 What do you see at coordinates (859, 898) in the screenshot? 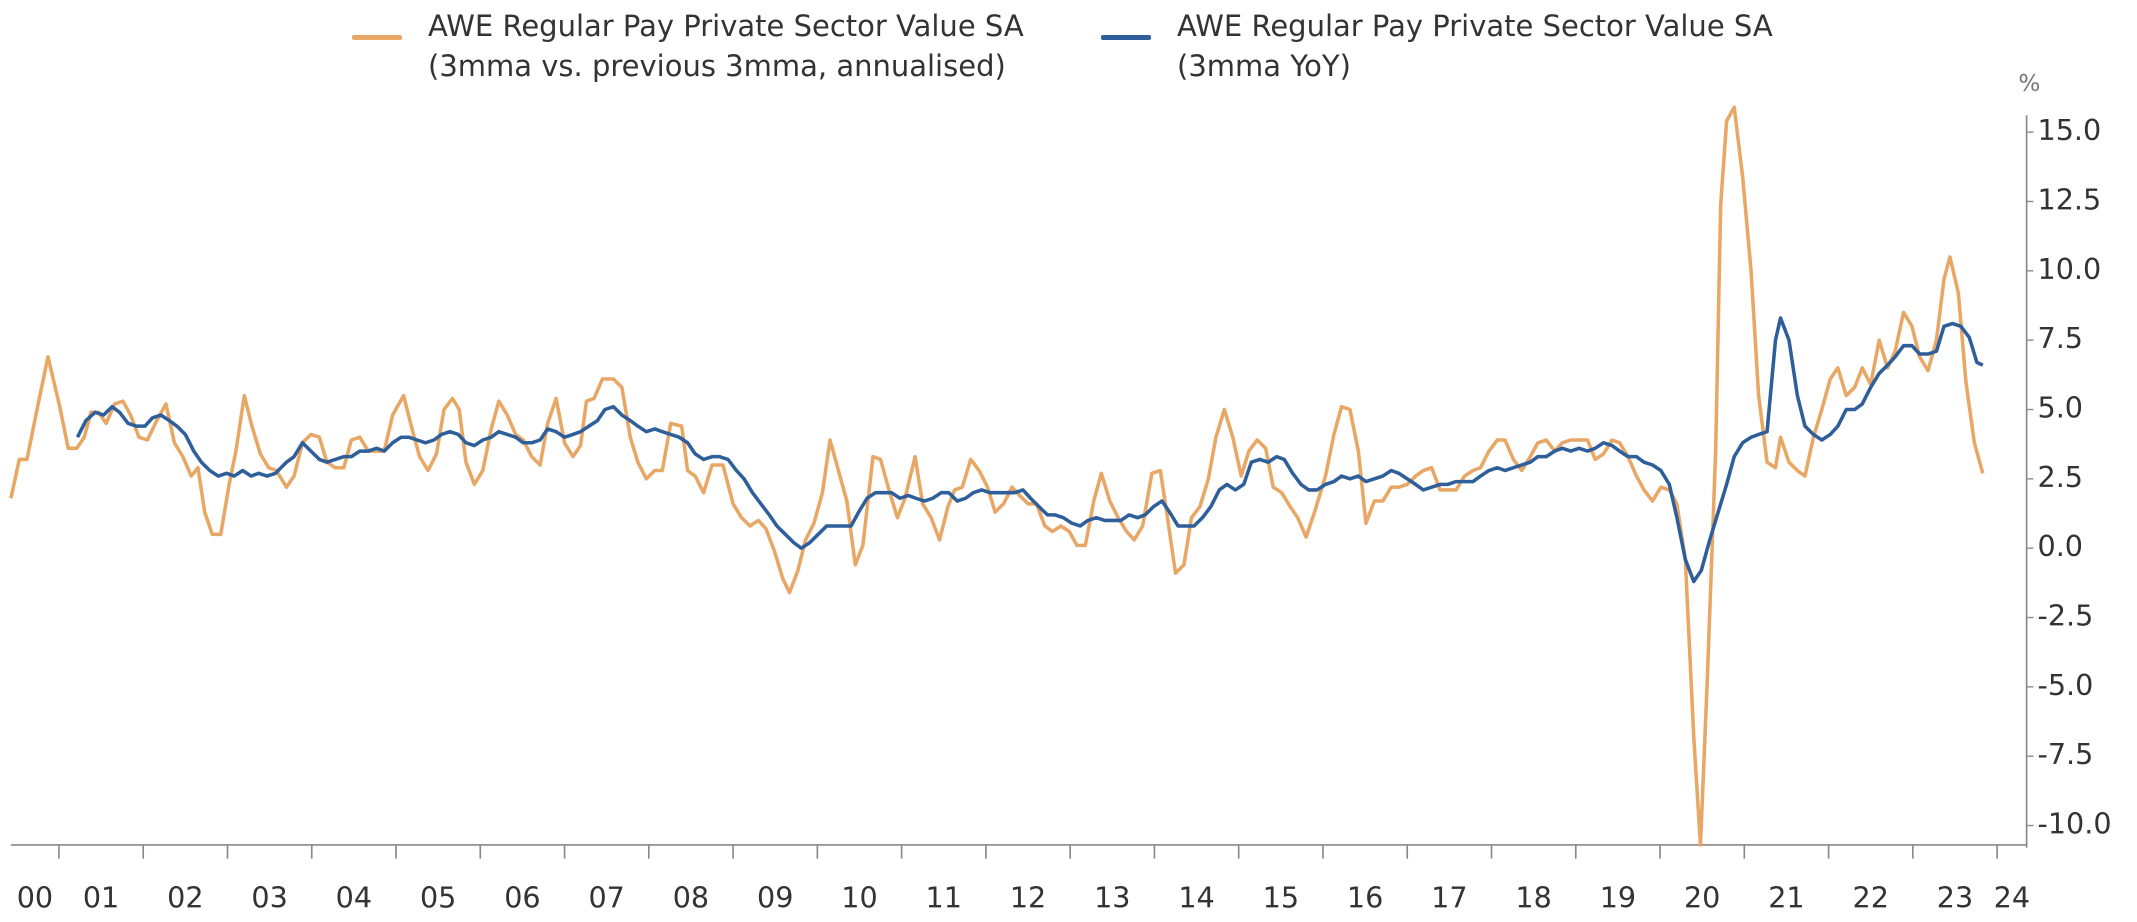
I see `x-tick-label: 10` at bounding box center [859, 898].